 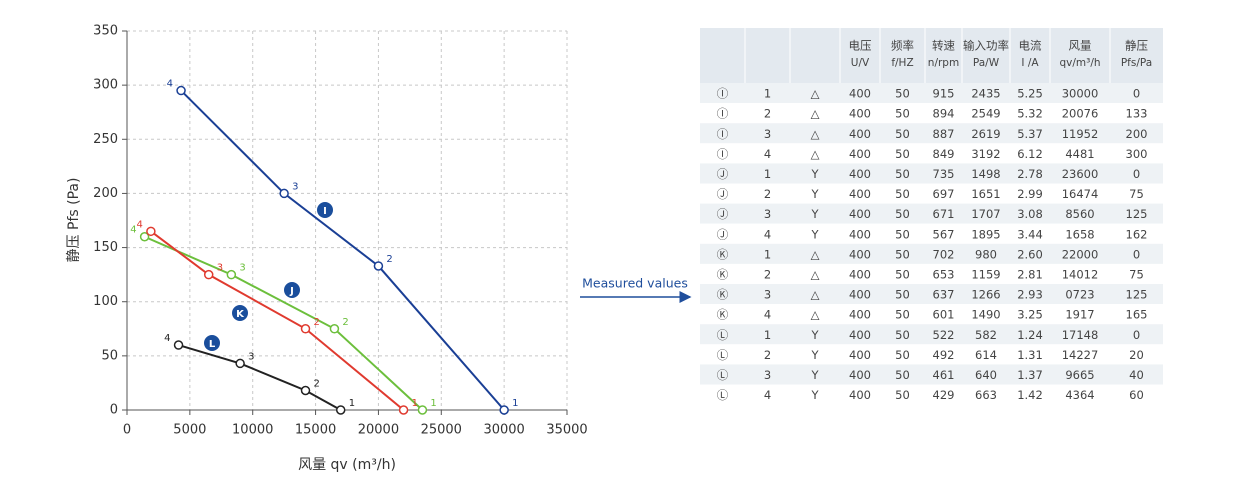 I want to click on x-tick-label: 0, so click(x=127, y=430).